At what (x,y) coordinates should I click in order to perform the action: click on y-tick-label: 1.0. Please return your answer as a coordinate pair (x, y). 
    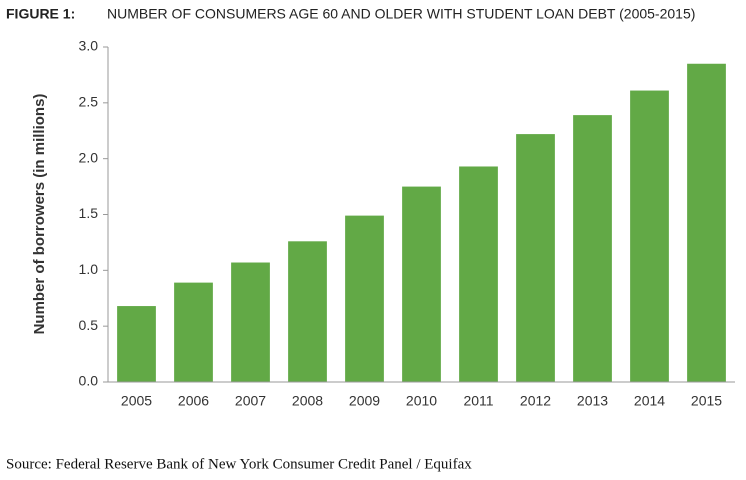
    Looking at the image, I should click on (89, 269).